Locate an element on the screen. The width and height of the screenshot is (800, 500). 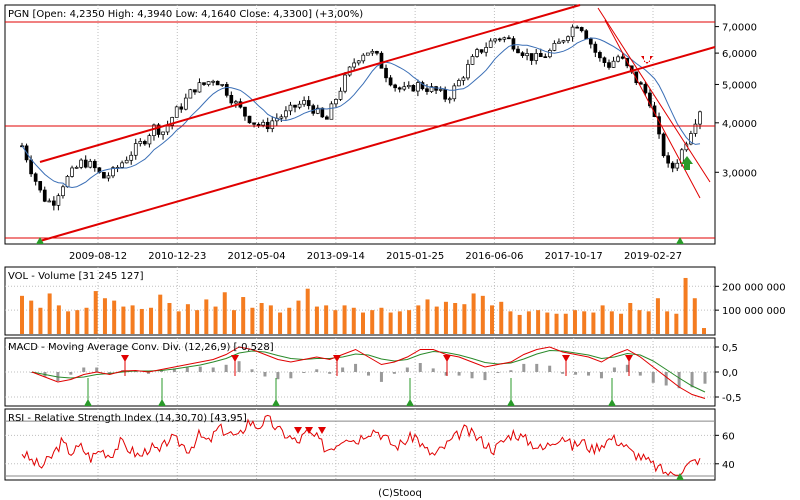
rsi-y-tick-label: 60 is located at coordinates (728, 436).